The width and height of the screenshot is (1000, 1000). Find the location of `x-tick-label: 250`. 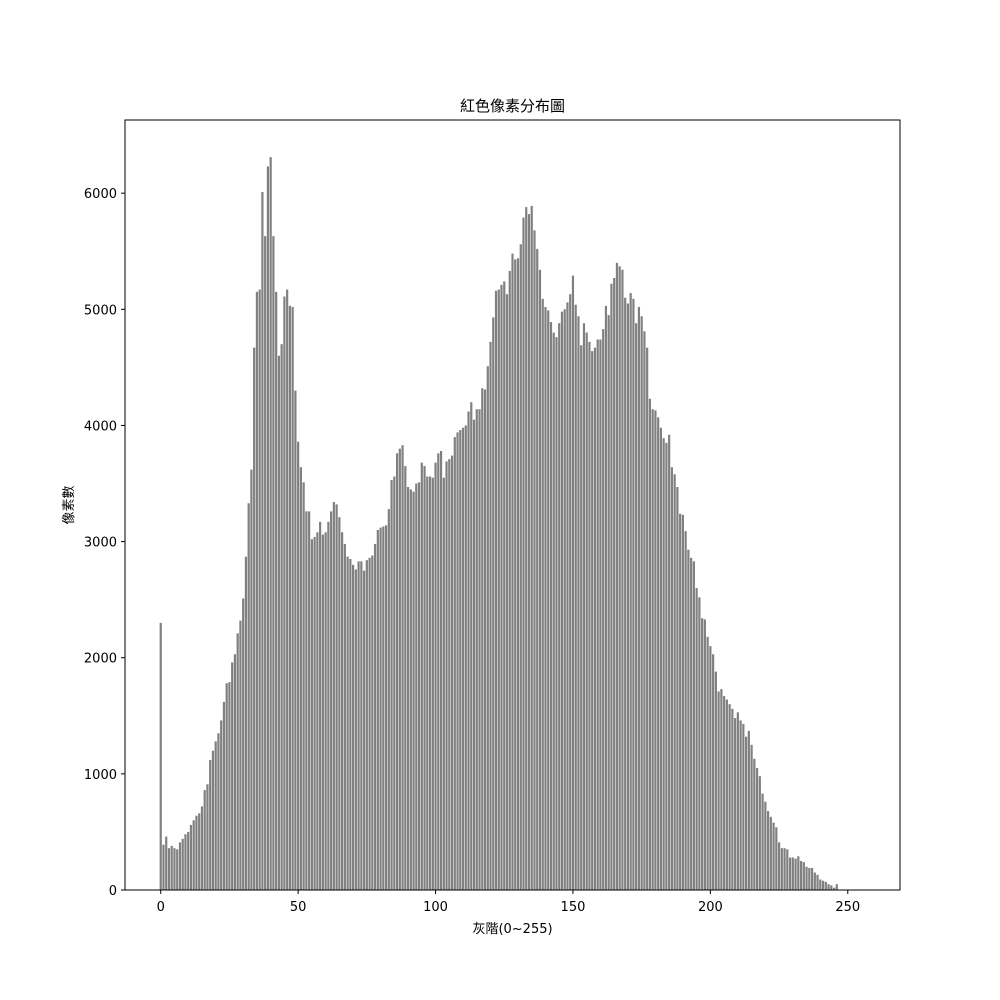

x-tick-label: 250 is located at coordinates (847, 907).